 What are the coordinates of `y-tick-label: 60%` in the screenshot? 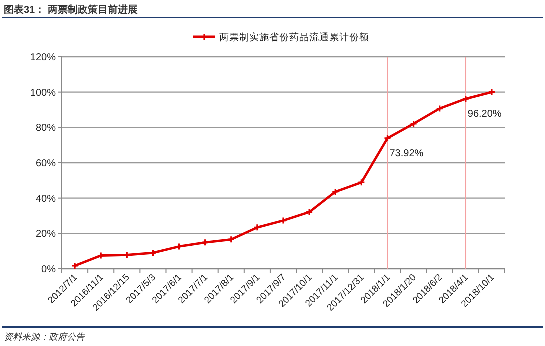 It's located at (46, 164).